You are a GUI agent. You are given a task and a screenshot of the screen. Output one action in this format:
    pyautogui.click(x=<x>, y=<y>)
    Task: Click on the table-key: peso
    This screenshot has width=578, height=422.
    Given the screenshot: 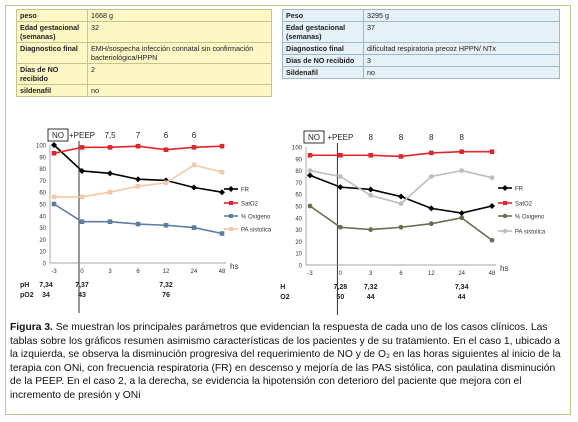 What is the action you would take?
    pyautogui.click(x=52, y=15)
    